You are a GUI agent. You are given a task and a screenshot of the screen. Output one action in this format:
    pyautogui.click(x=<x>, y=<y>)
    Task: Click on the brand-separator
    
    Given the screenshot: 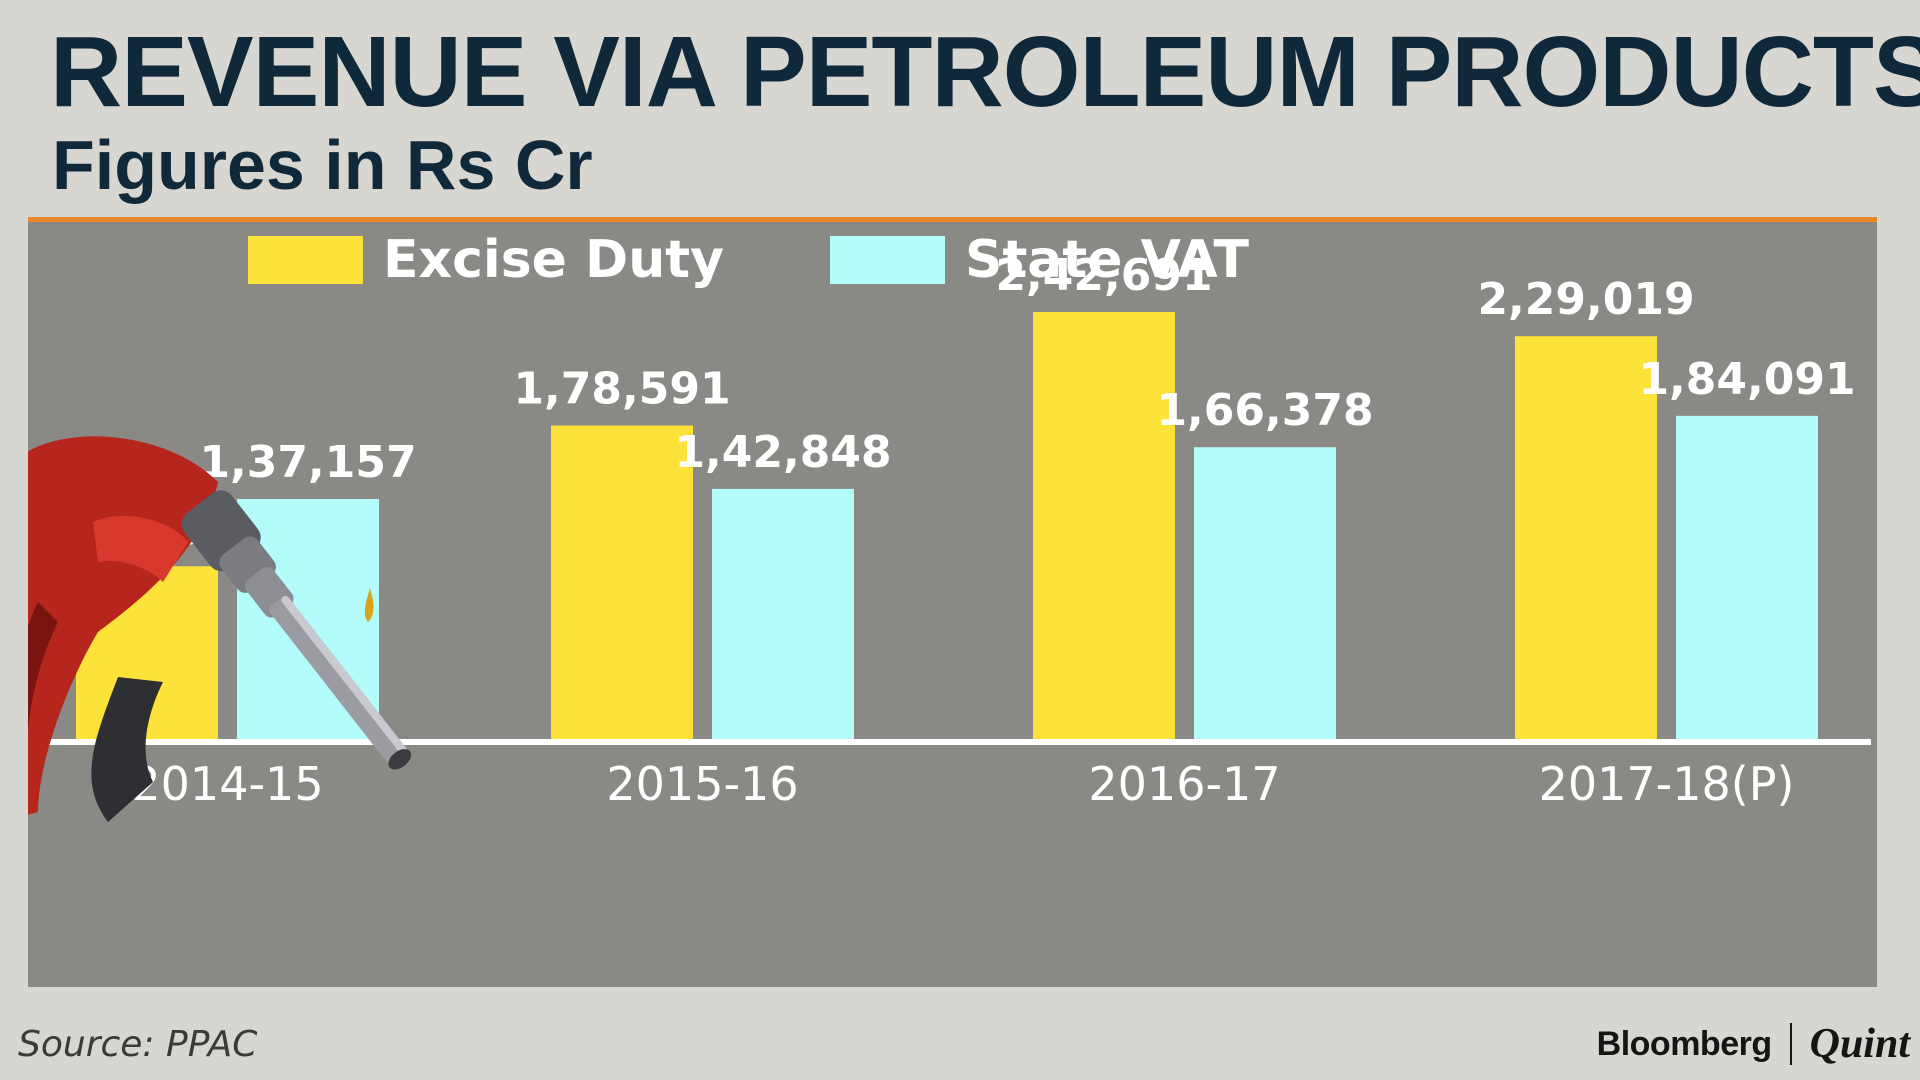 What is the action you would take?
    pyautogui.click(x=1790, y=1044)
    